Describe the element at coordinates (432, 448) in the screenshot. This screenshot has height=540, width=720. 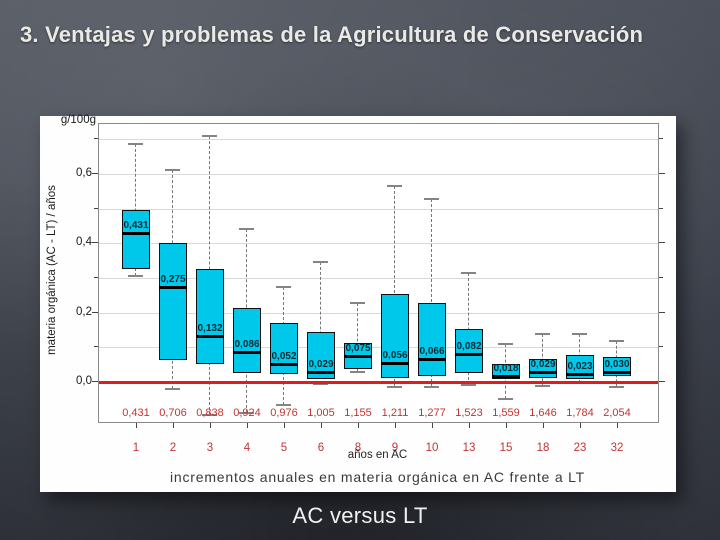
I see `x-tick-label: 10` at that location.